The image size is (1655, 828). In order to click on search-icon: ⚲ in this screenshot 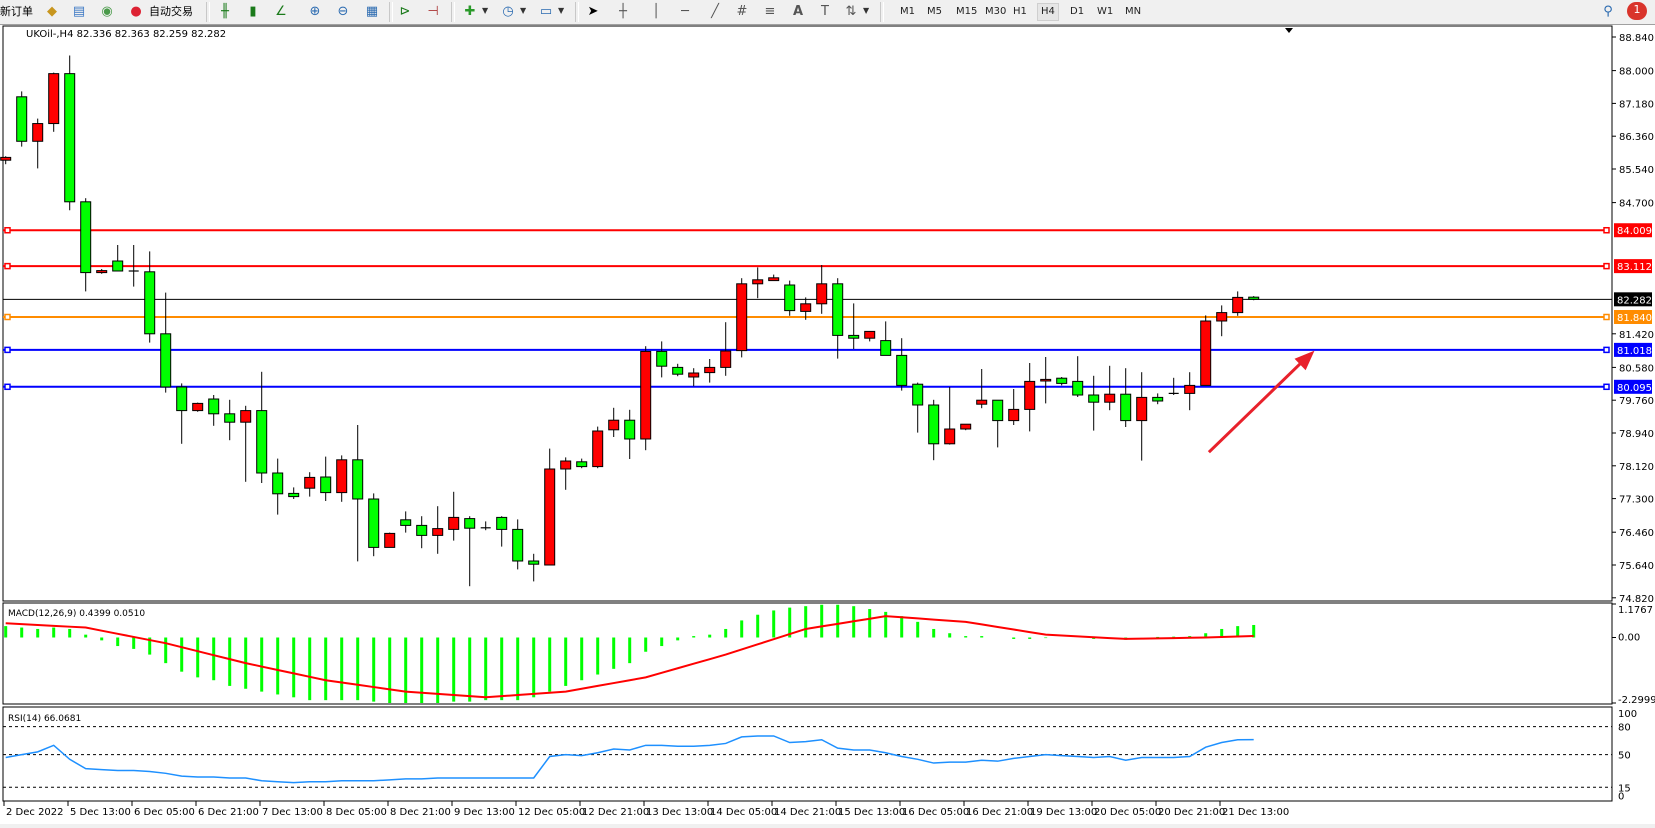, I will do `click(1608, 11)`.